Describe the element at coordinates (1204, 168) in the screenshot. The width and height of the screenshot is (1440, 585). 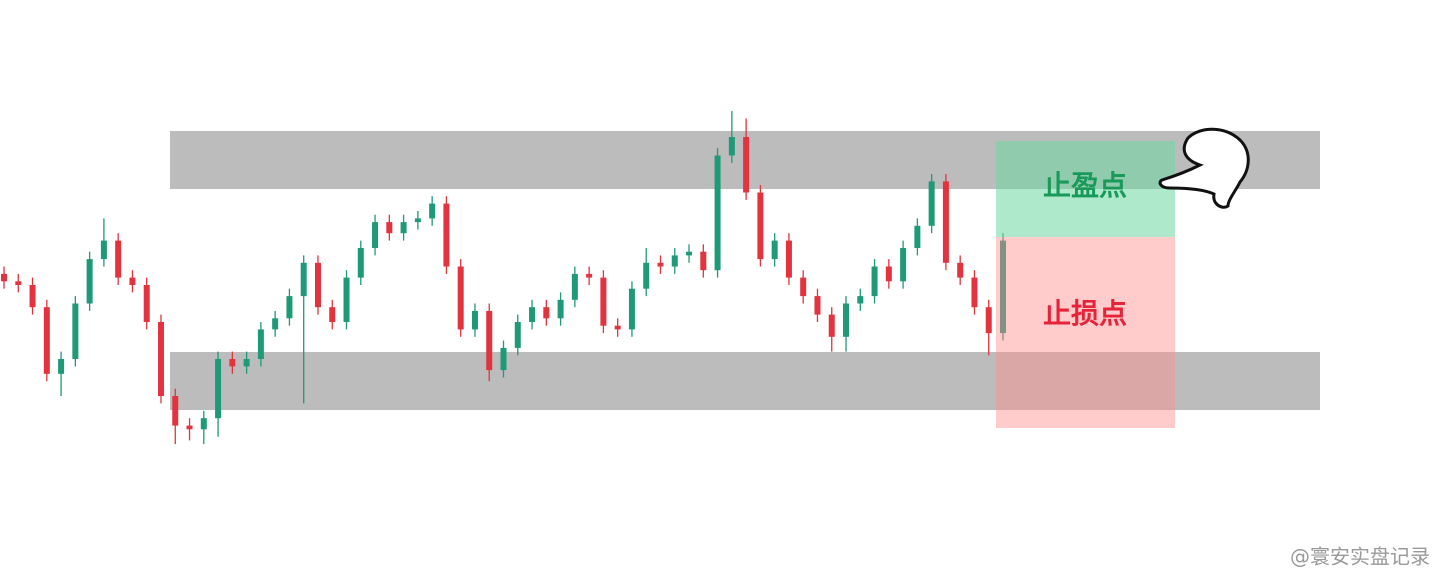
I see `pointing-hand` at that location.